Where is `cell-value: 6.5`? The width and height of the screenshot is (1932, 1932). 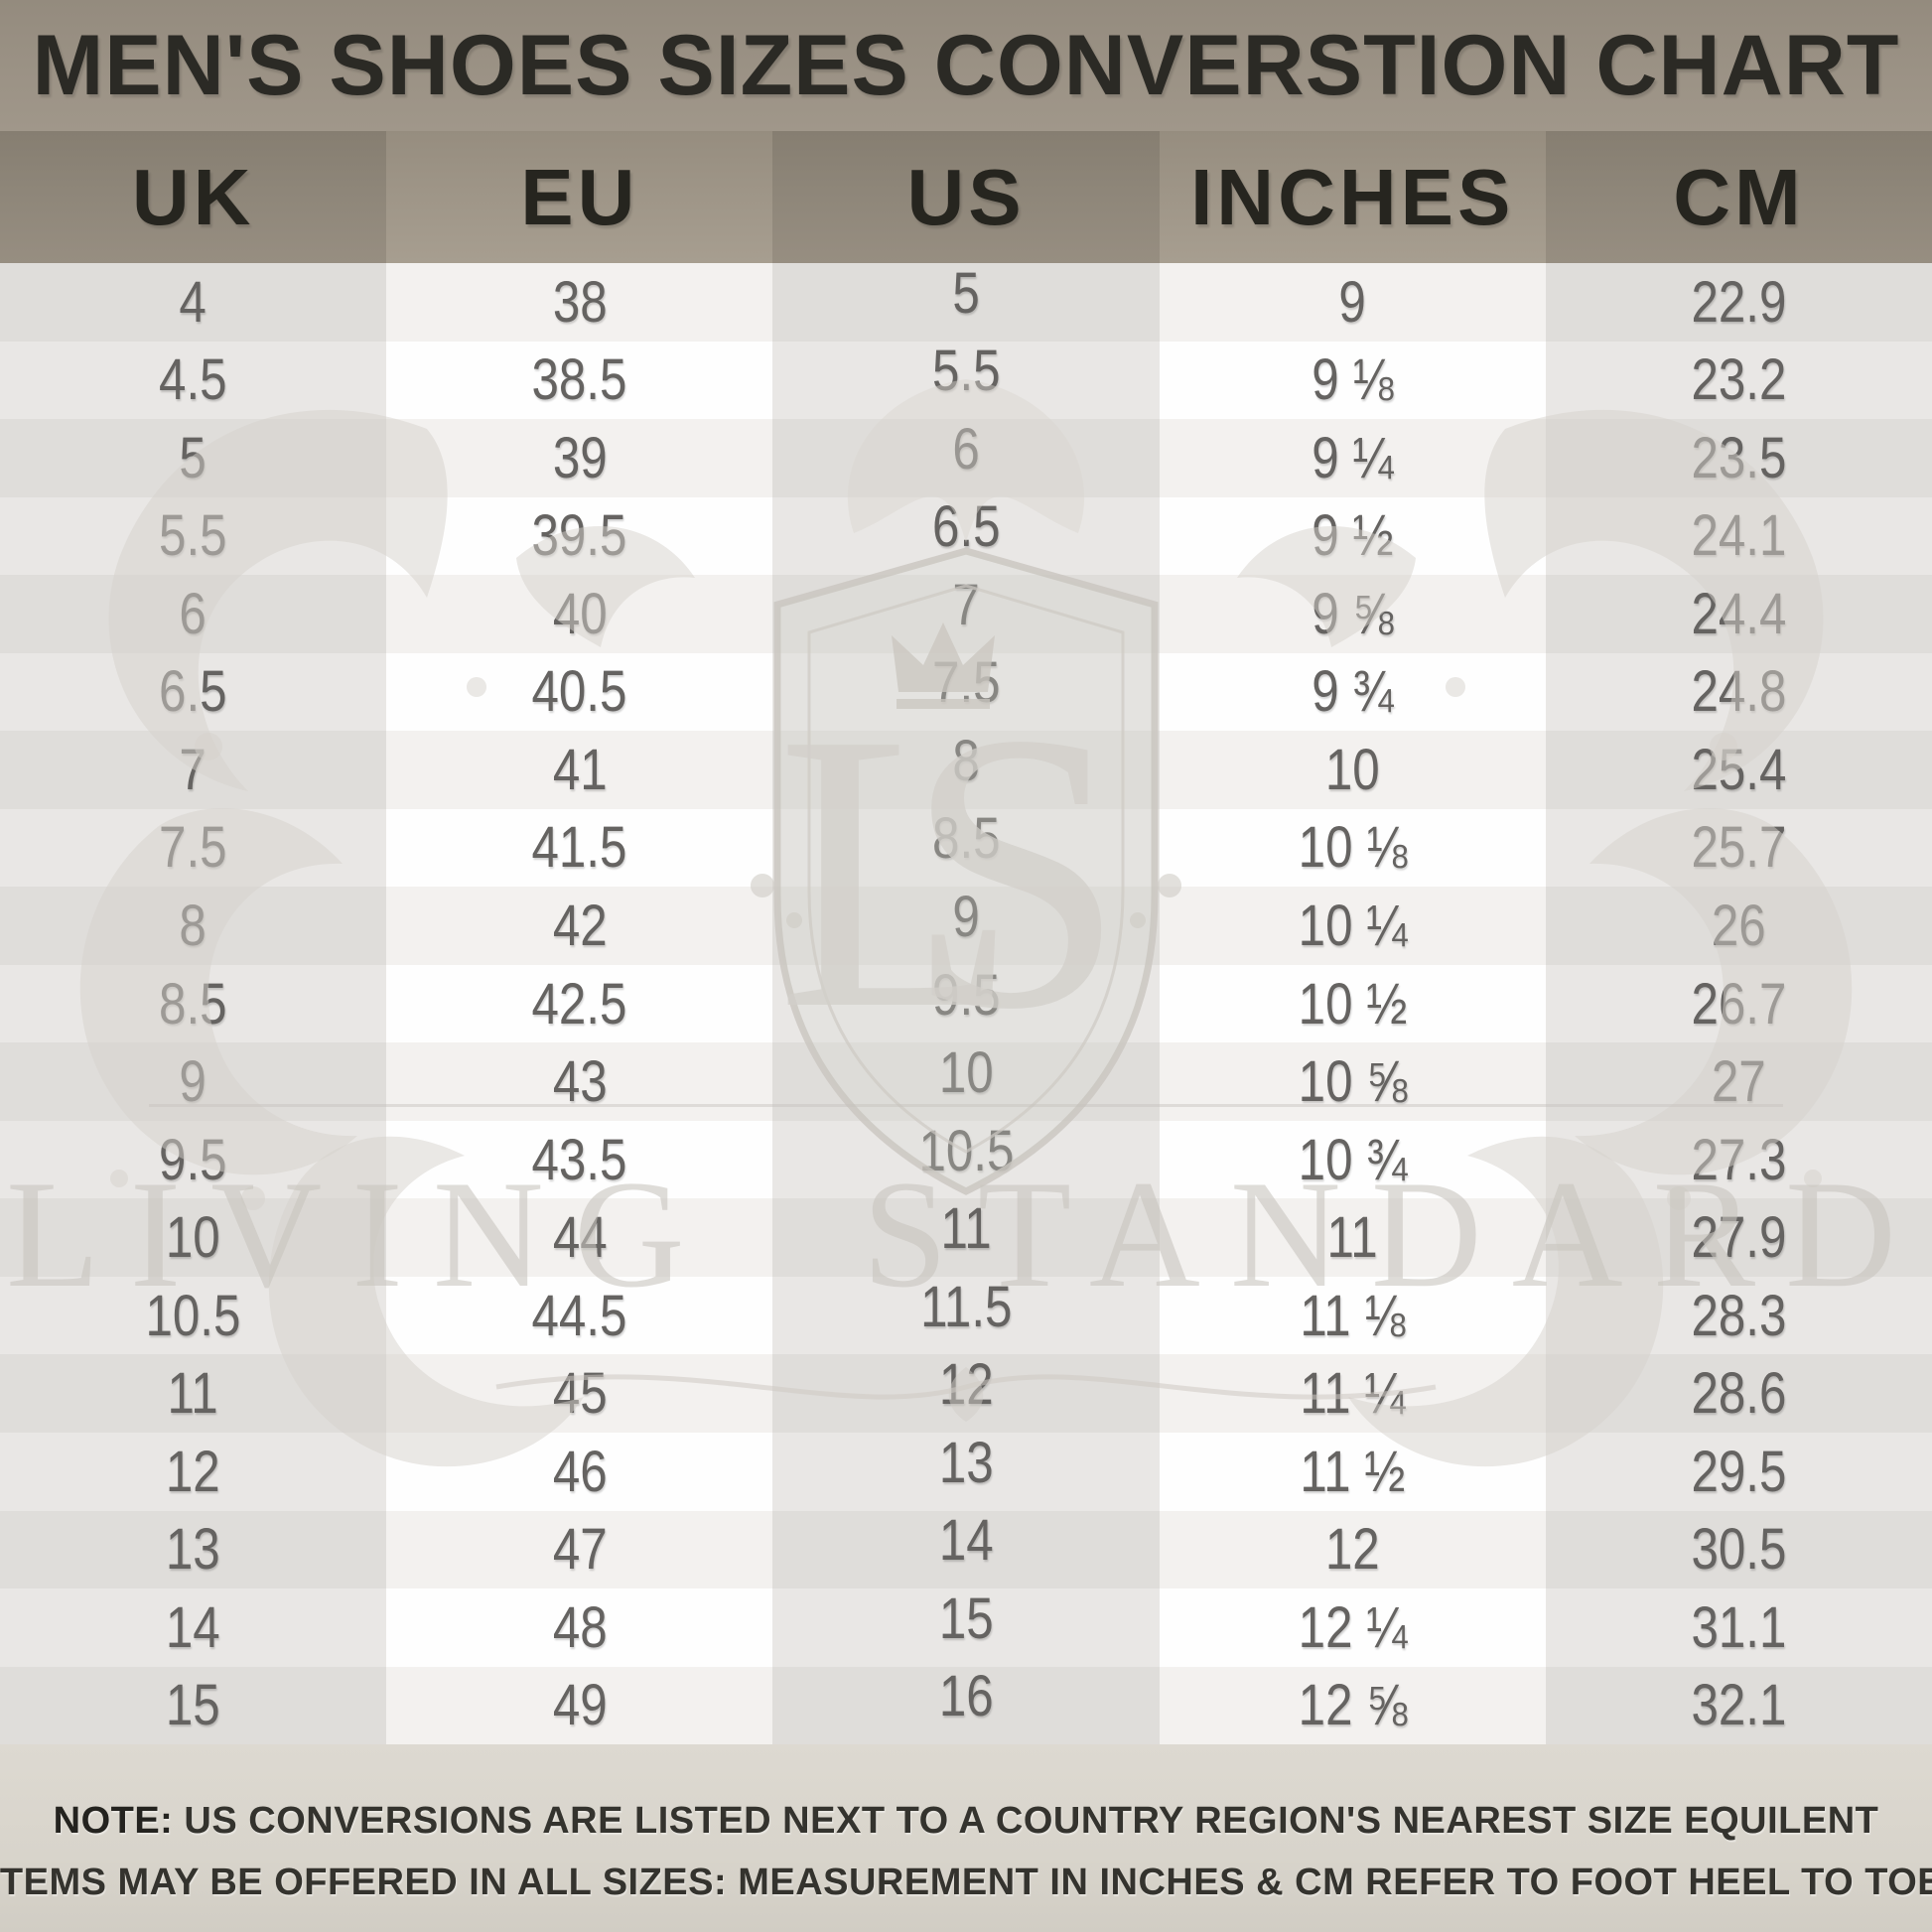 cell-value: 6.5 is located at coordinates (966, 527).